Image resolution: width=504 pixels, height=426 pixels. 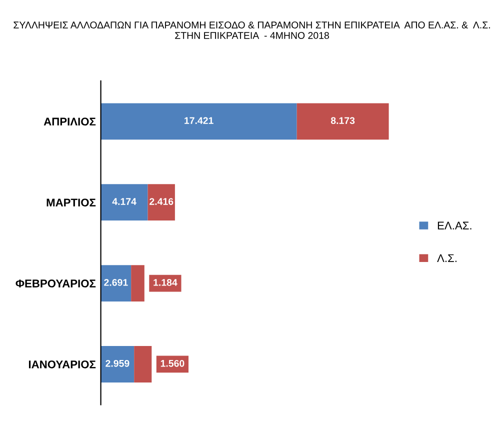 What do you see at coordinates (71, 202) in the screenshot?
I see `y-tick-label: ΜΑΡΤΙΟΣ` at bounding box center [71, 202].